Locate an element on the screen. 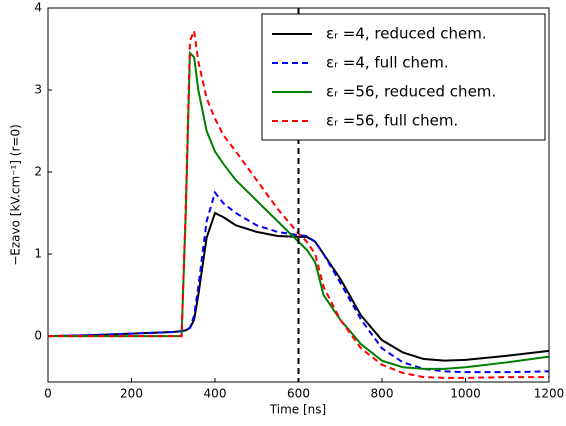  x-tick-label: 600 is located at coordinates (298, 394).